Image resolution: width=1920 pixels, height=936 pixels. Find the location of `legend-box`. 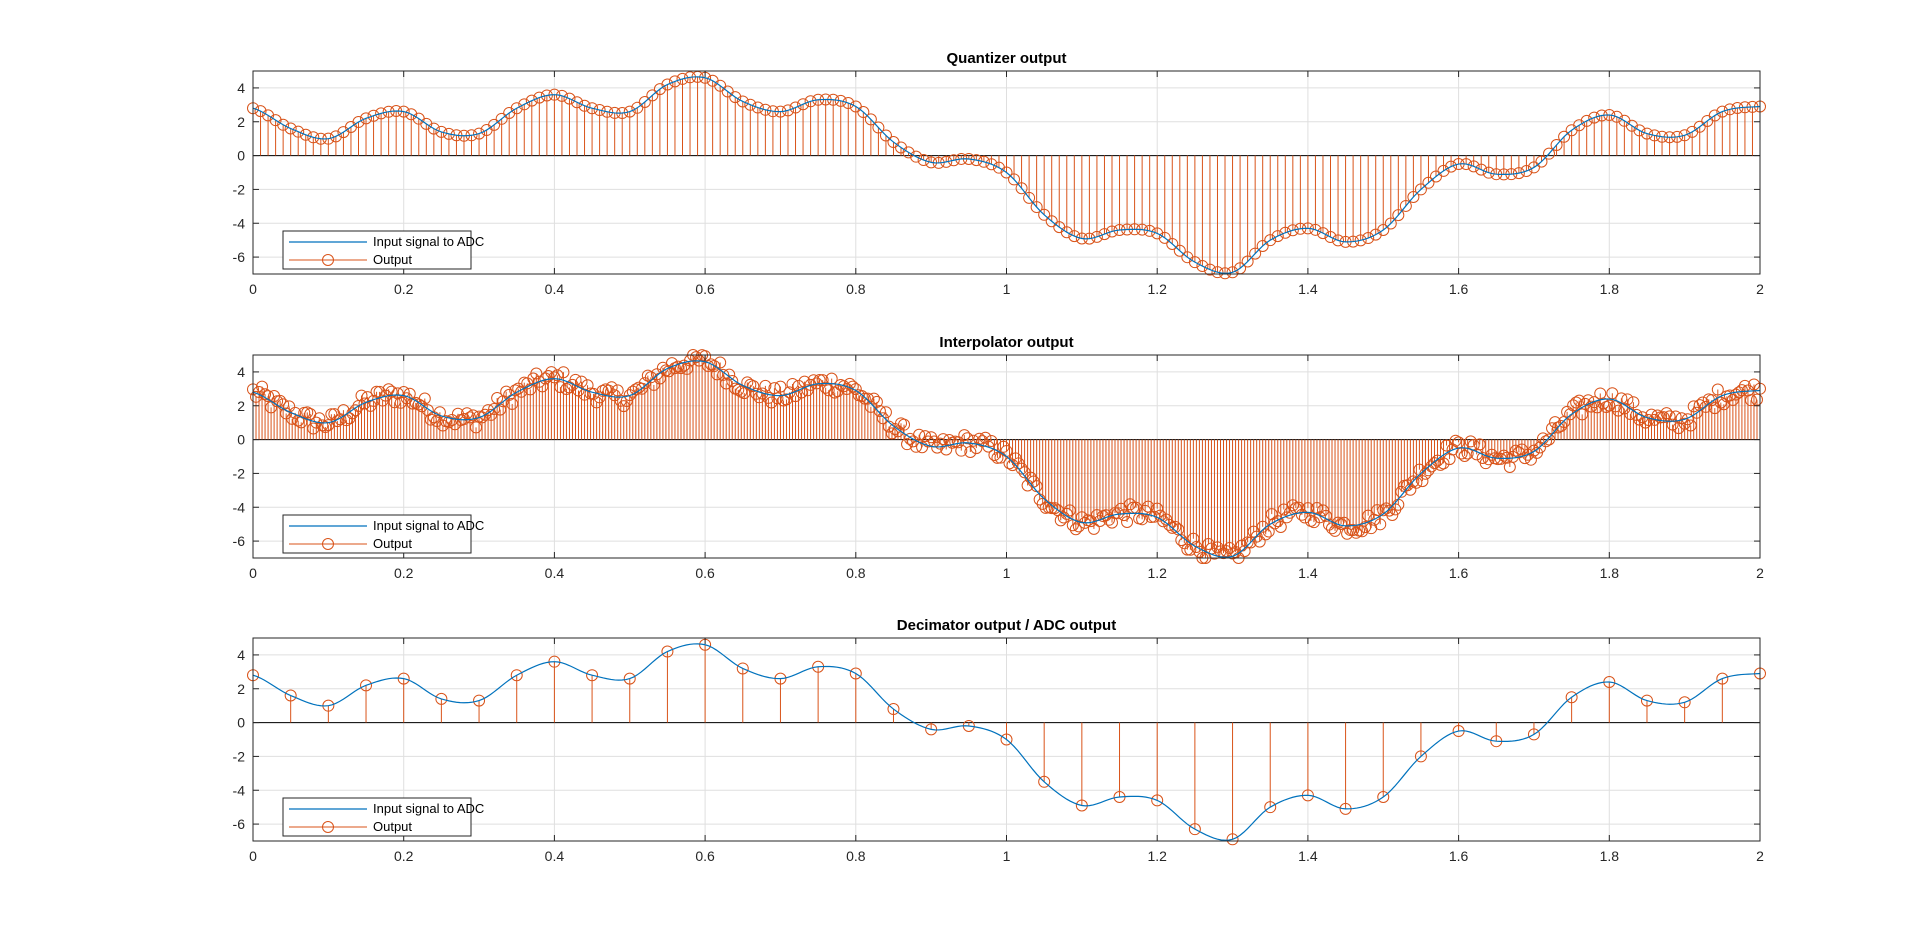

legend-box is located at coordinates (377, 534).